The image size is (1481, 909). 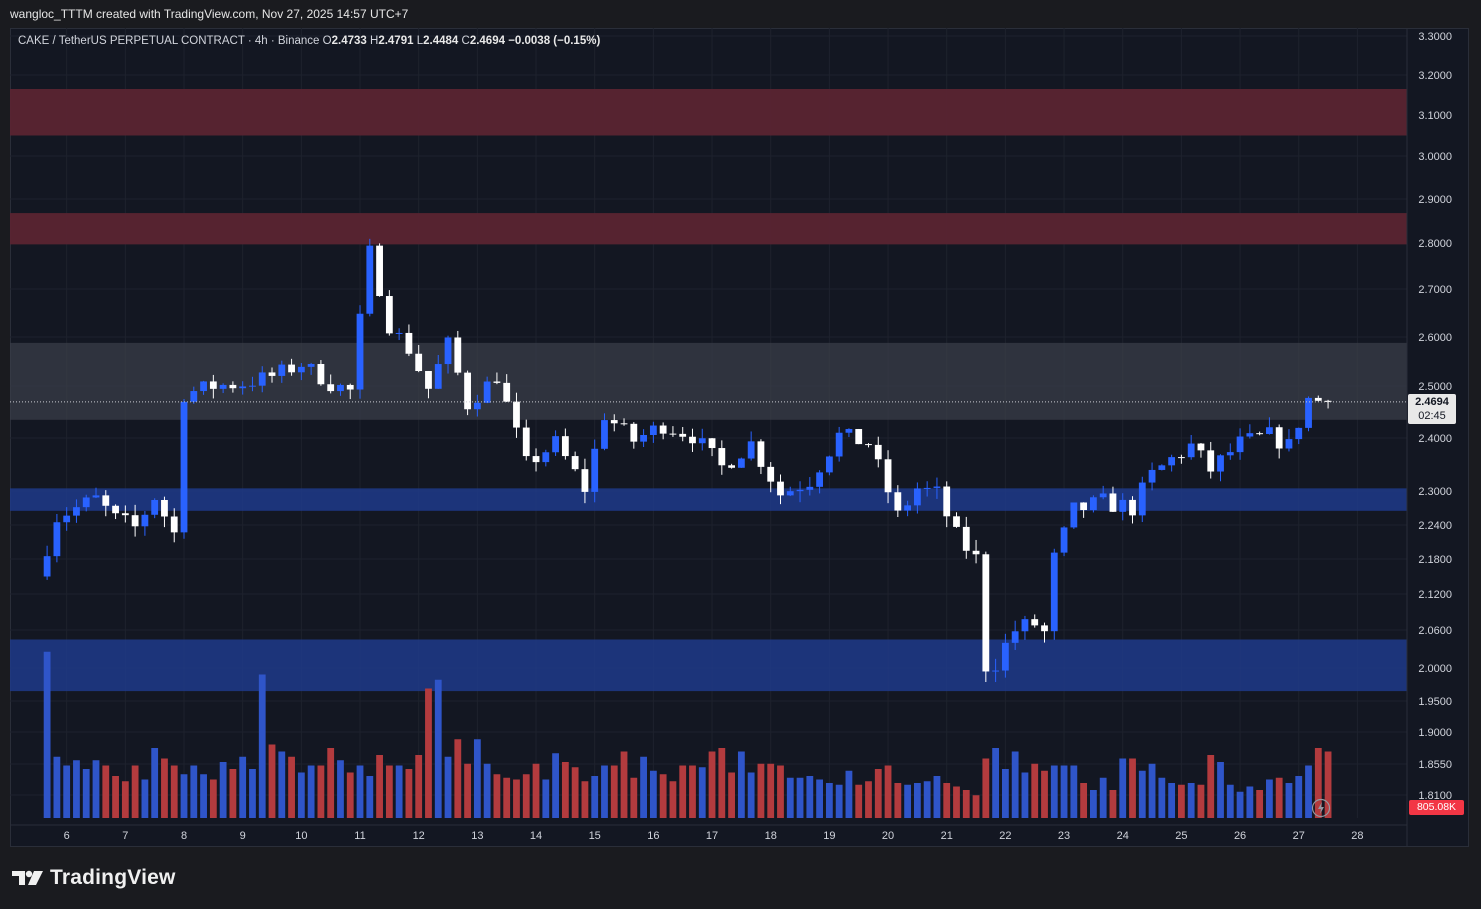 I want to click on close-label: C, so click(x=465, y=41).